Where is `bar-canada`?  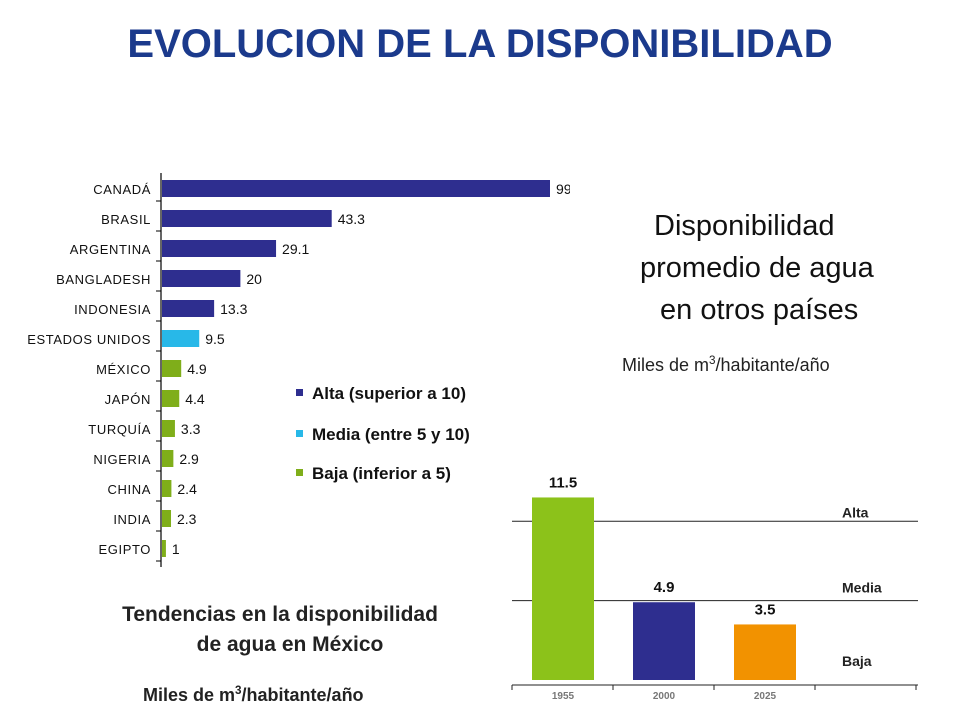
bar-canada is located at coordinates (356, 188).